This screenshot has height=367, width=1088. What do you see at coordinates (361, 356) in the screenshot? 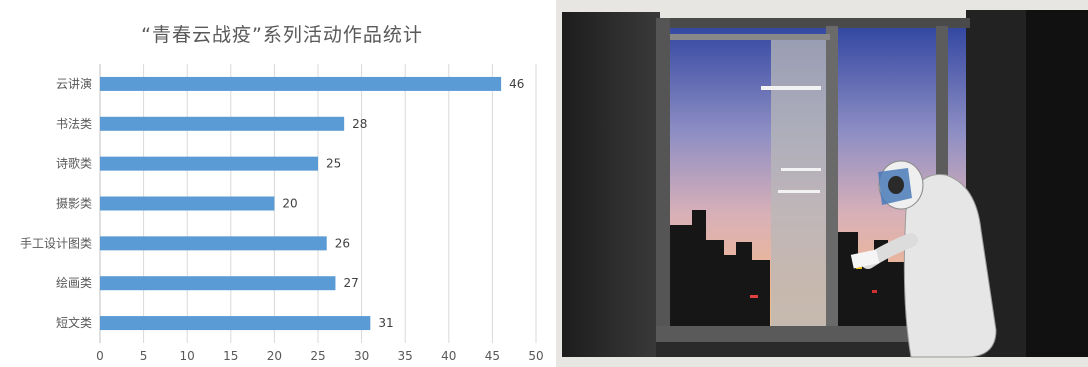
I see `x-tick-label: 30` at bounding box center [361, 356].